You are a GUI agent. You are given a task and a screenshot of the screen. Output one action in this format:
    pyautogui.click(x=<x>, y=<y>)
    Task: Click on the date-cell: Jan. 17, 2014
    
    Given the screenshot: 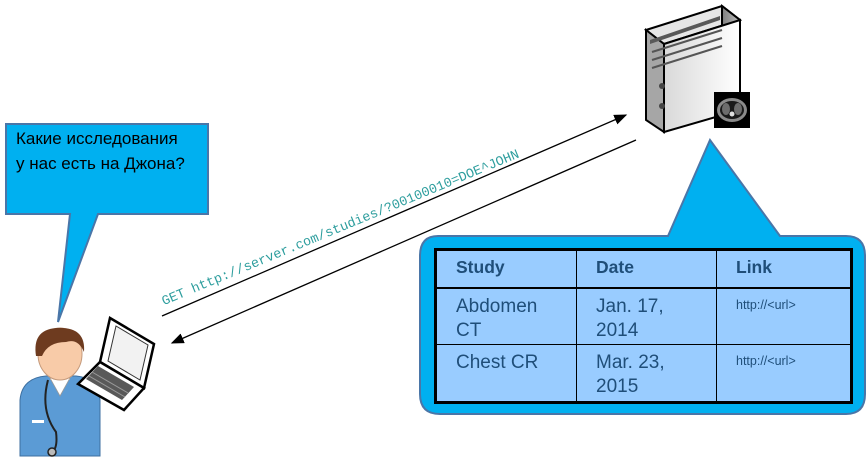 What is the action you would take?
    pyautogui.click(x=646, y=316)
    